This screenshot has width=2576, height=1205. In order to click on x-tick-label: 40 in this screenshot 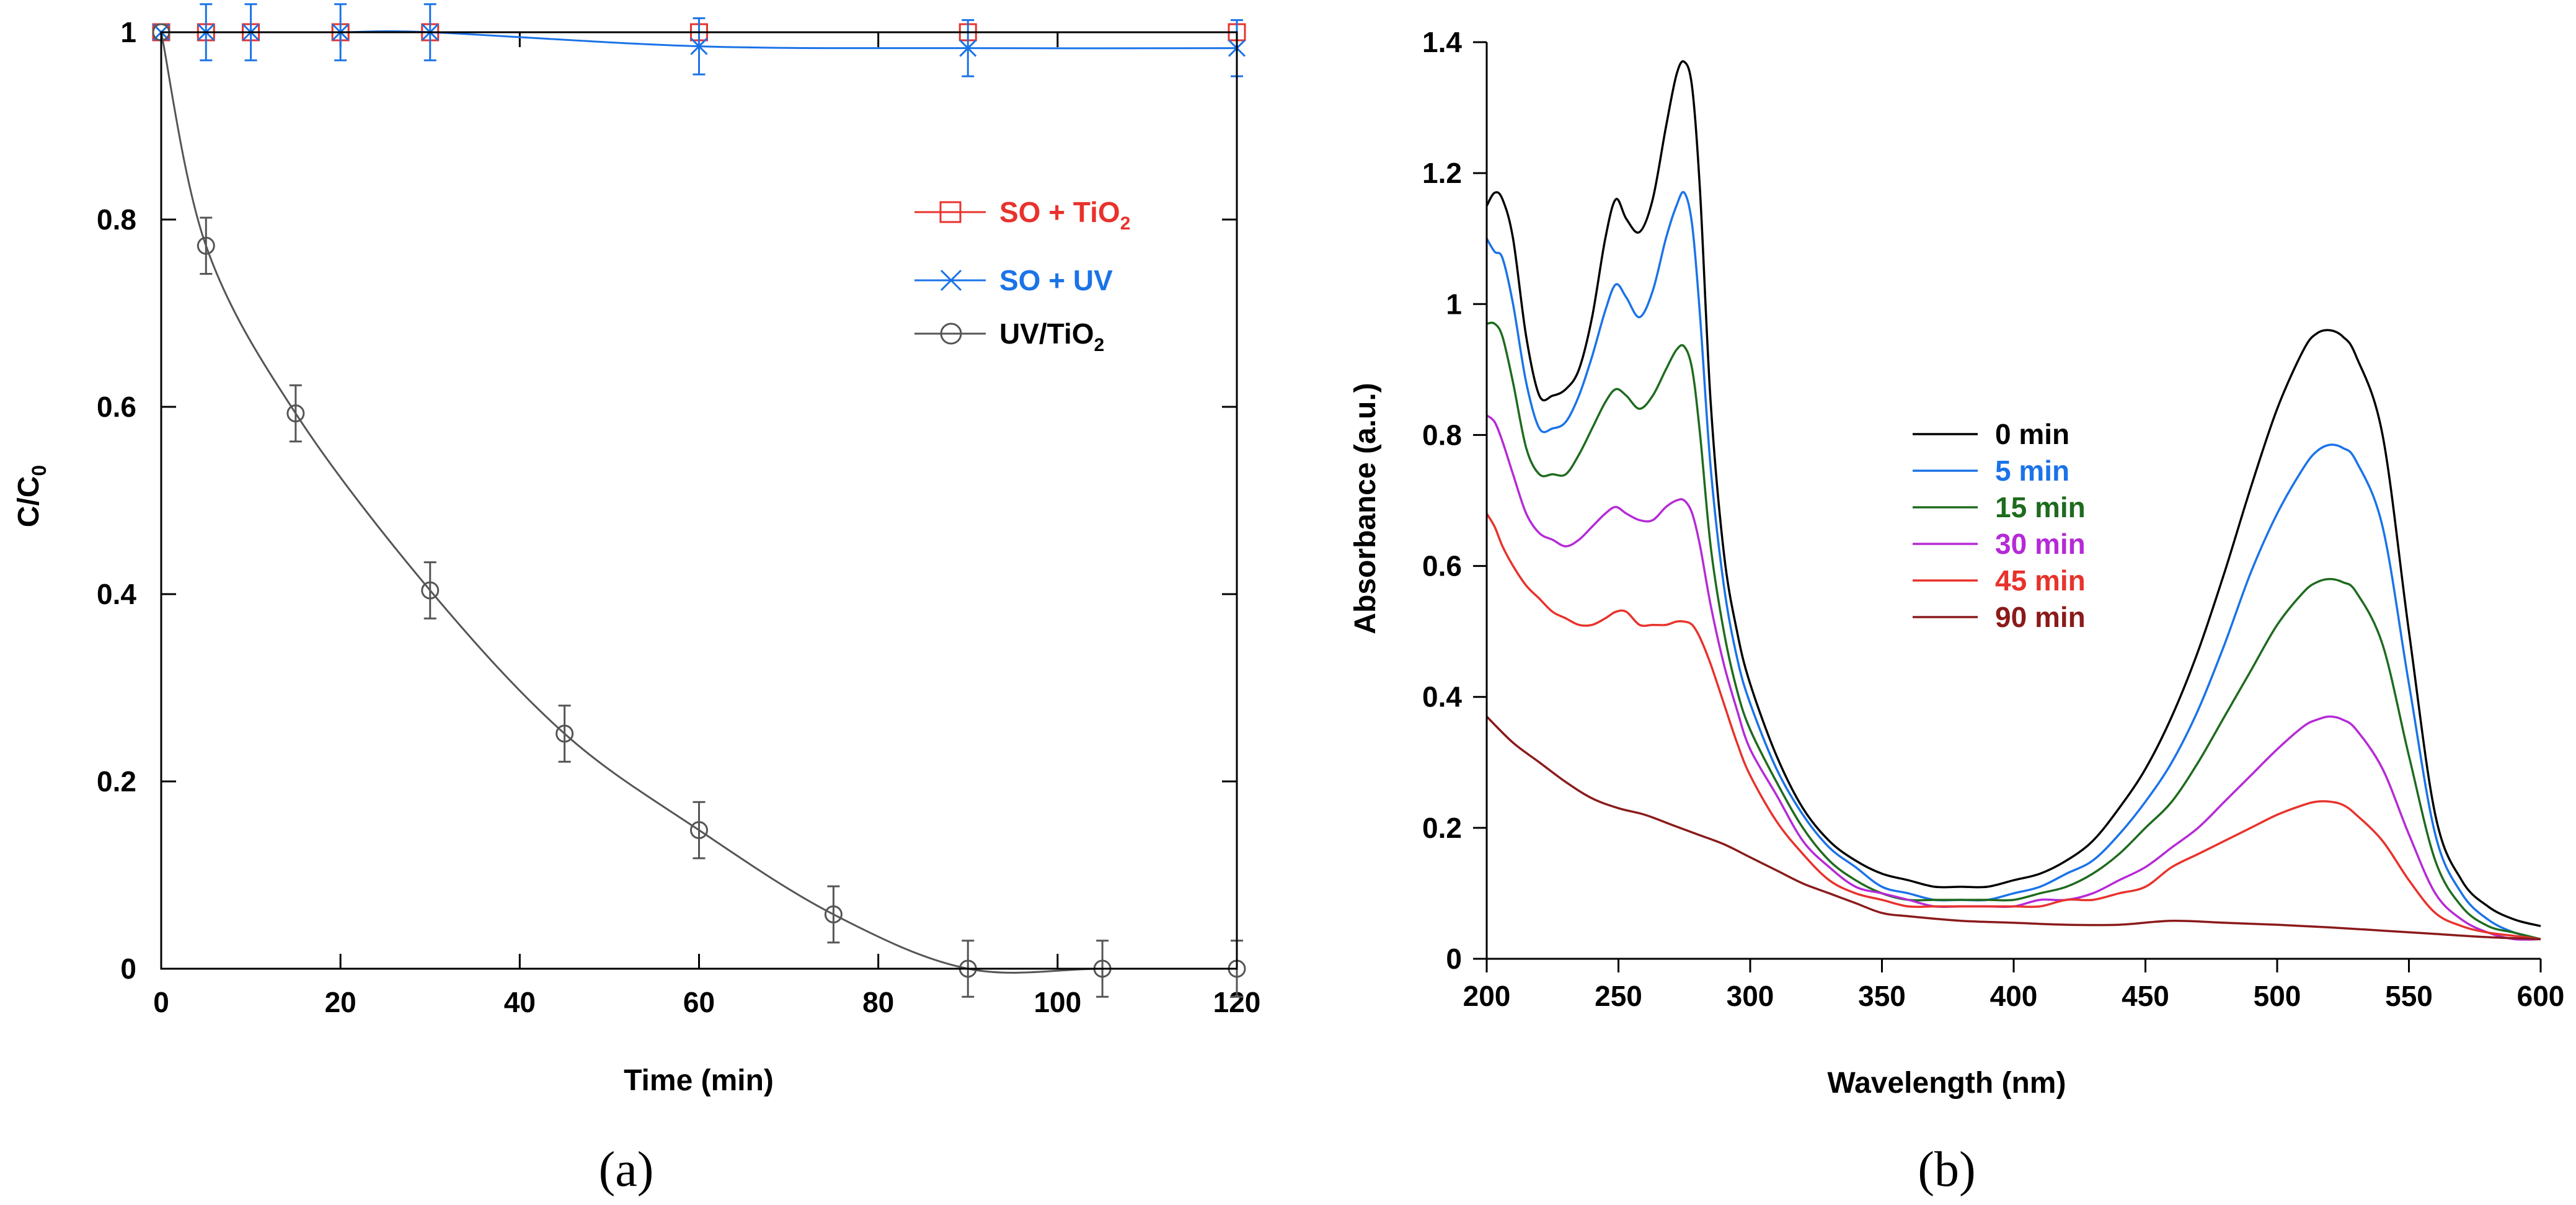, I will do `click(520, 1002)`.